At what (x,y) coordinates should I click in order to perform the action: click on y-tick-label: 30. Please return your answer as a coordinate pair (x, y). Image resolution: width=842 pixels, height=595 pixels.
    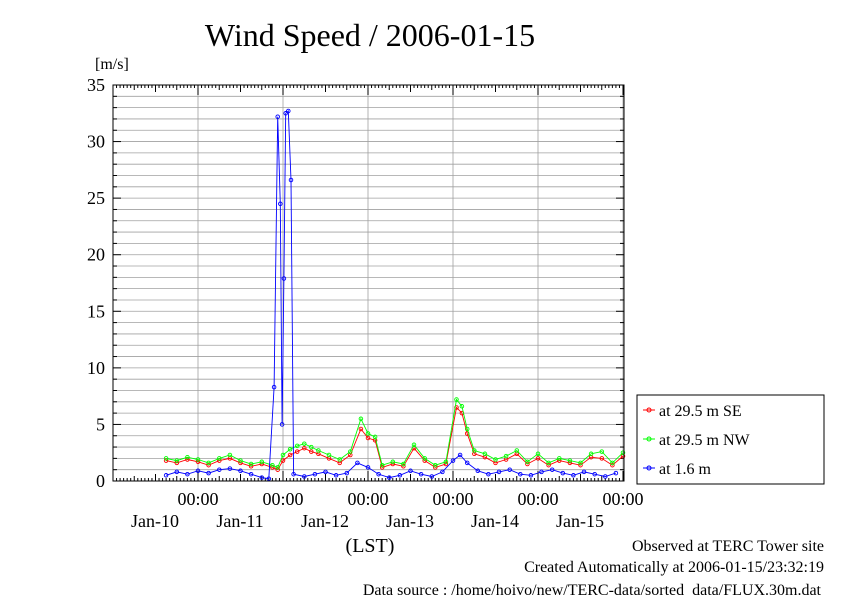
    Looking at the image, I should click on (96, 142).